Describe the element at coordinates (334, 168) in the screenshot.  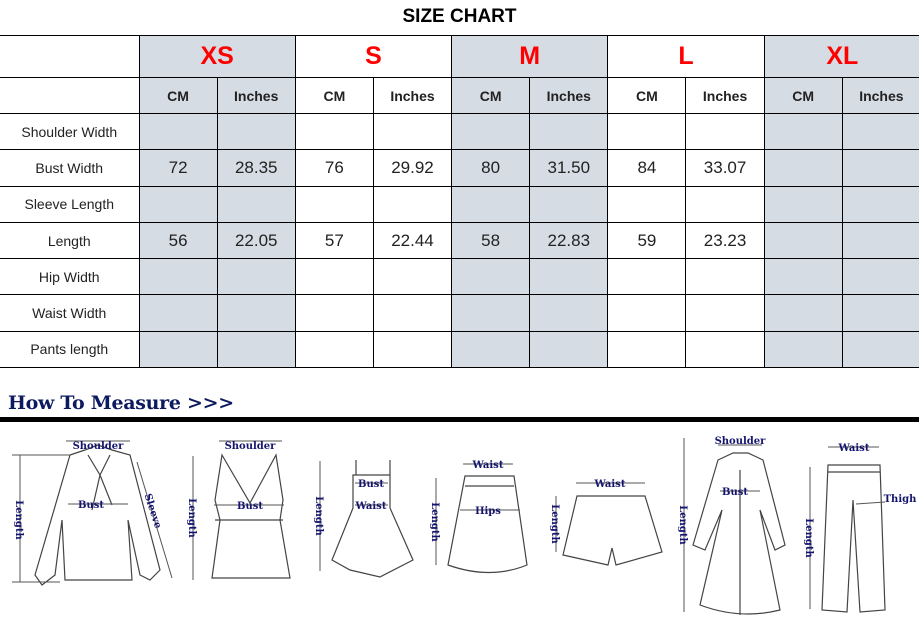
I see `measurement-value: 76` at that location.